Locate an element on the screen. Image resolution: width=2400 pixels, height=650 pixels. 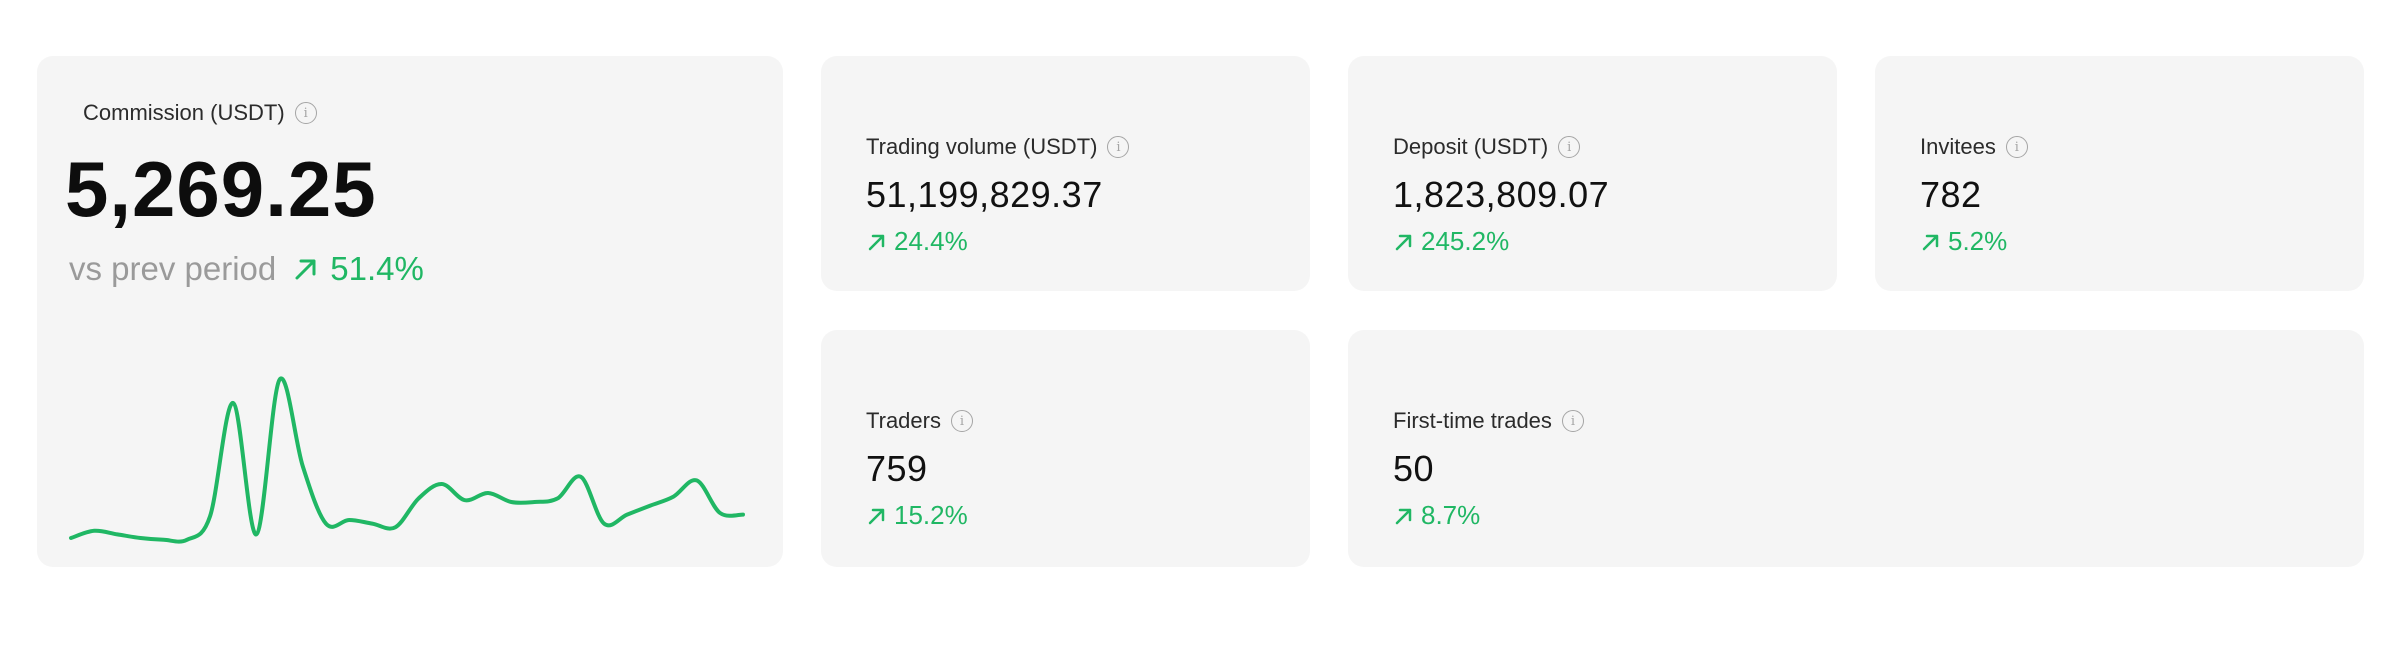
first-time-trades-change-value: 8.7% is located at coordinates (1451, 515).